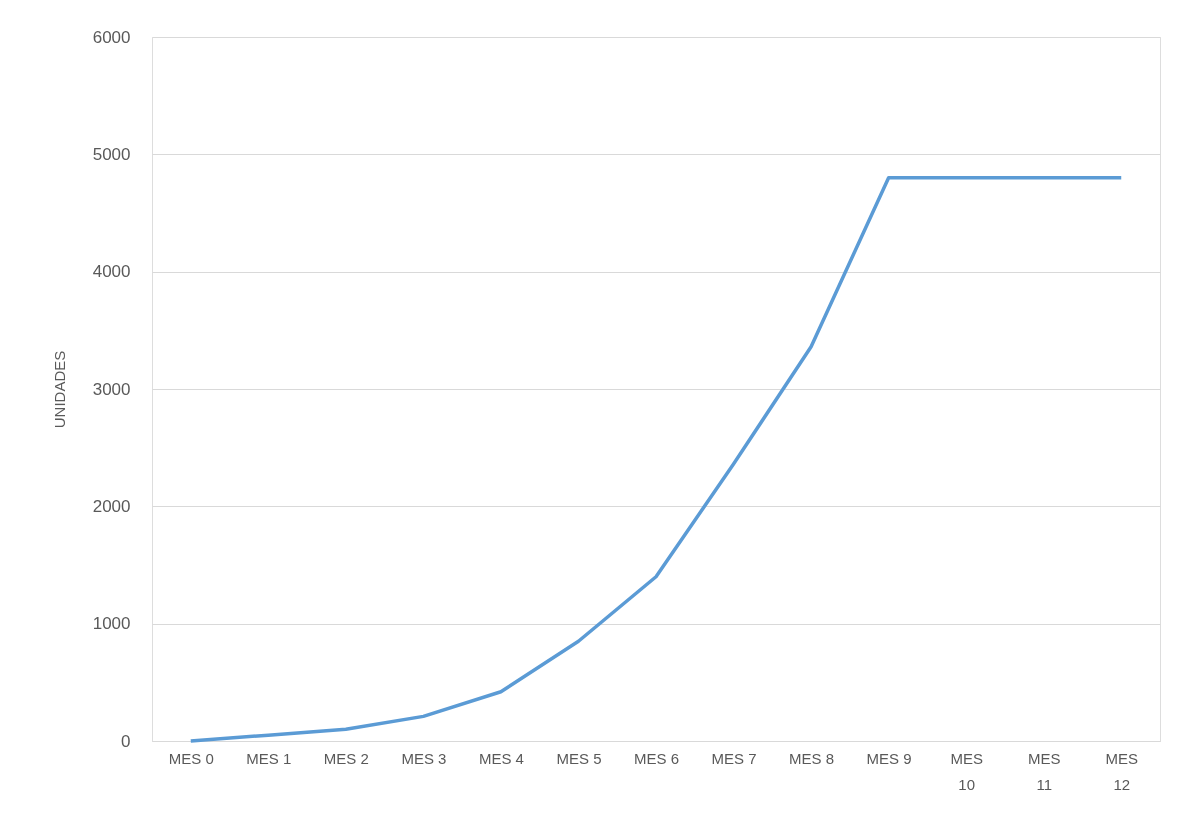 The image size is (1189, 819). What do you see at coordinates (1044, 771) in the screenshot?
I see `x-tick-label: MES 11` at bounding box center [1044, 771].